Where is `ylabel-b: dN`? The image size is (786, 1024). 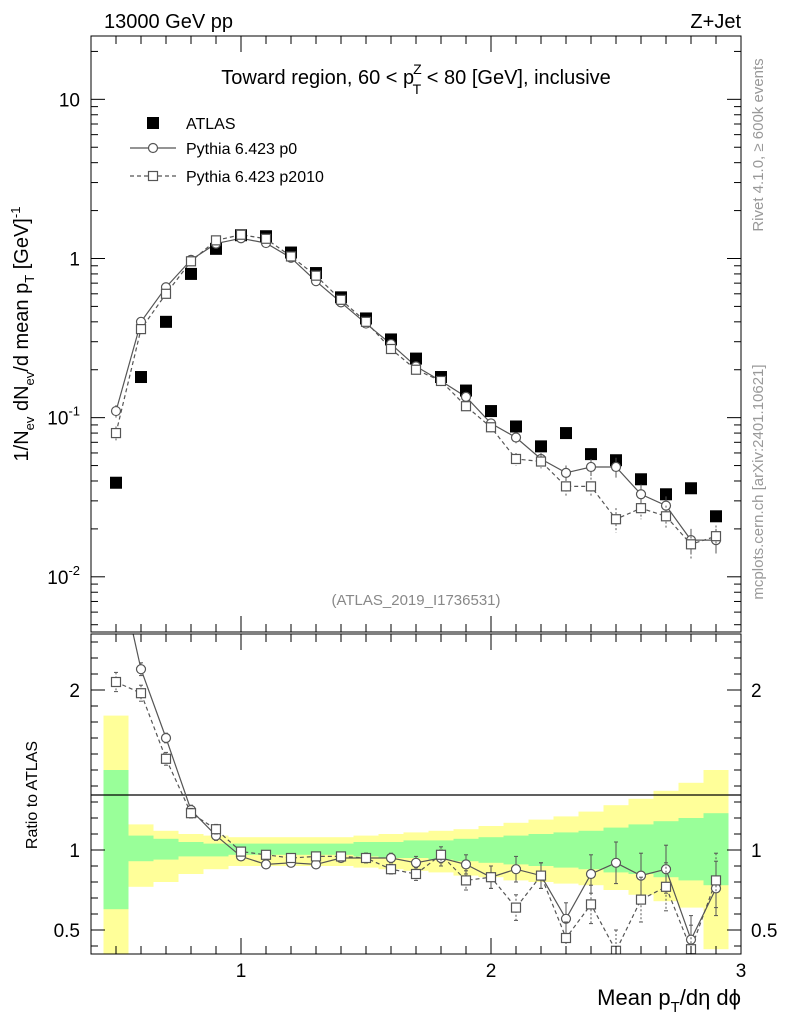 ylabel-b: dN is located at coordinates (22, 400).